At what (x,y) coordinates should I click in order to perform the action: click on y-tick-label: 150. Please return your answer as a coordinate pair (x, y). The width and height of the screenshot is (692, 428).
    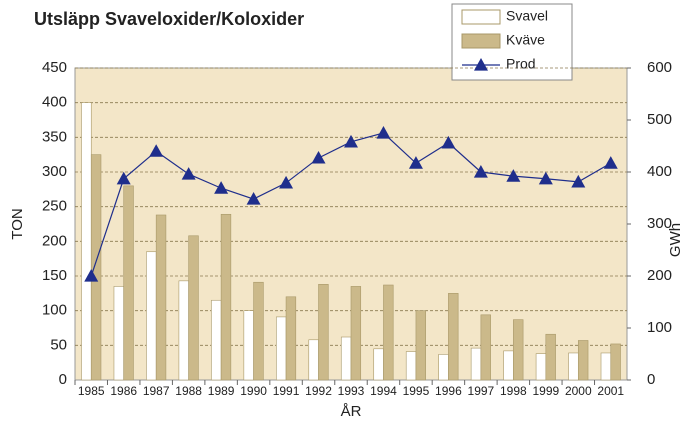
    Looking at the image, I should click on (54, 275).